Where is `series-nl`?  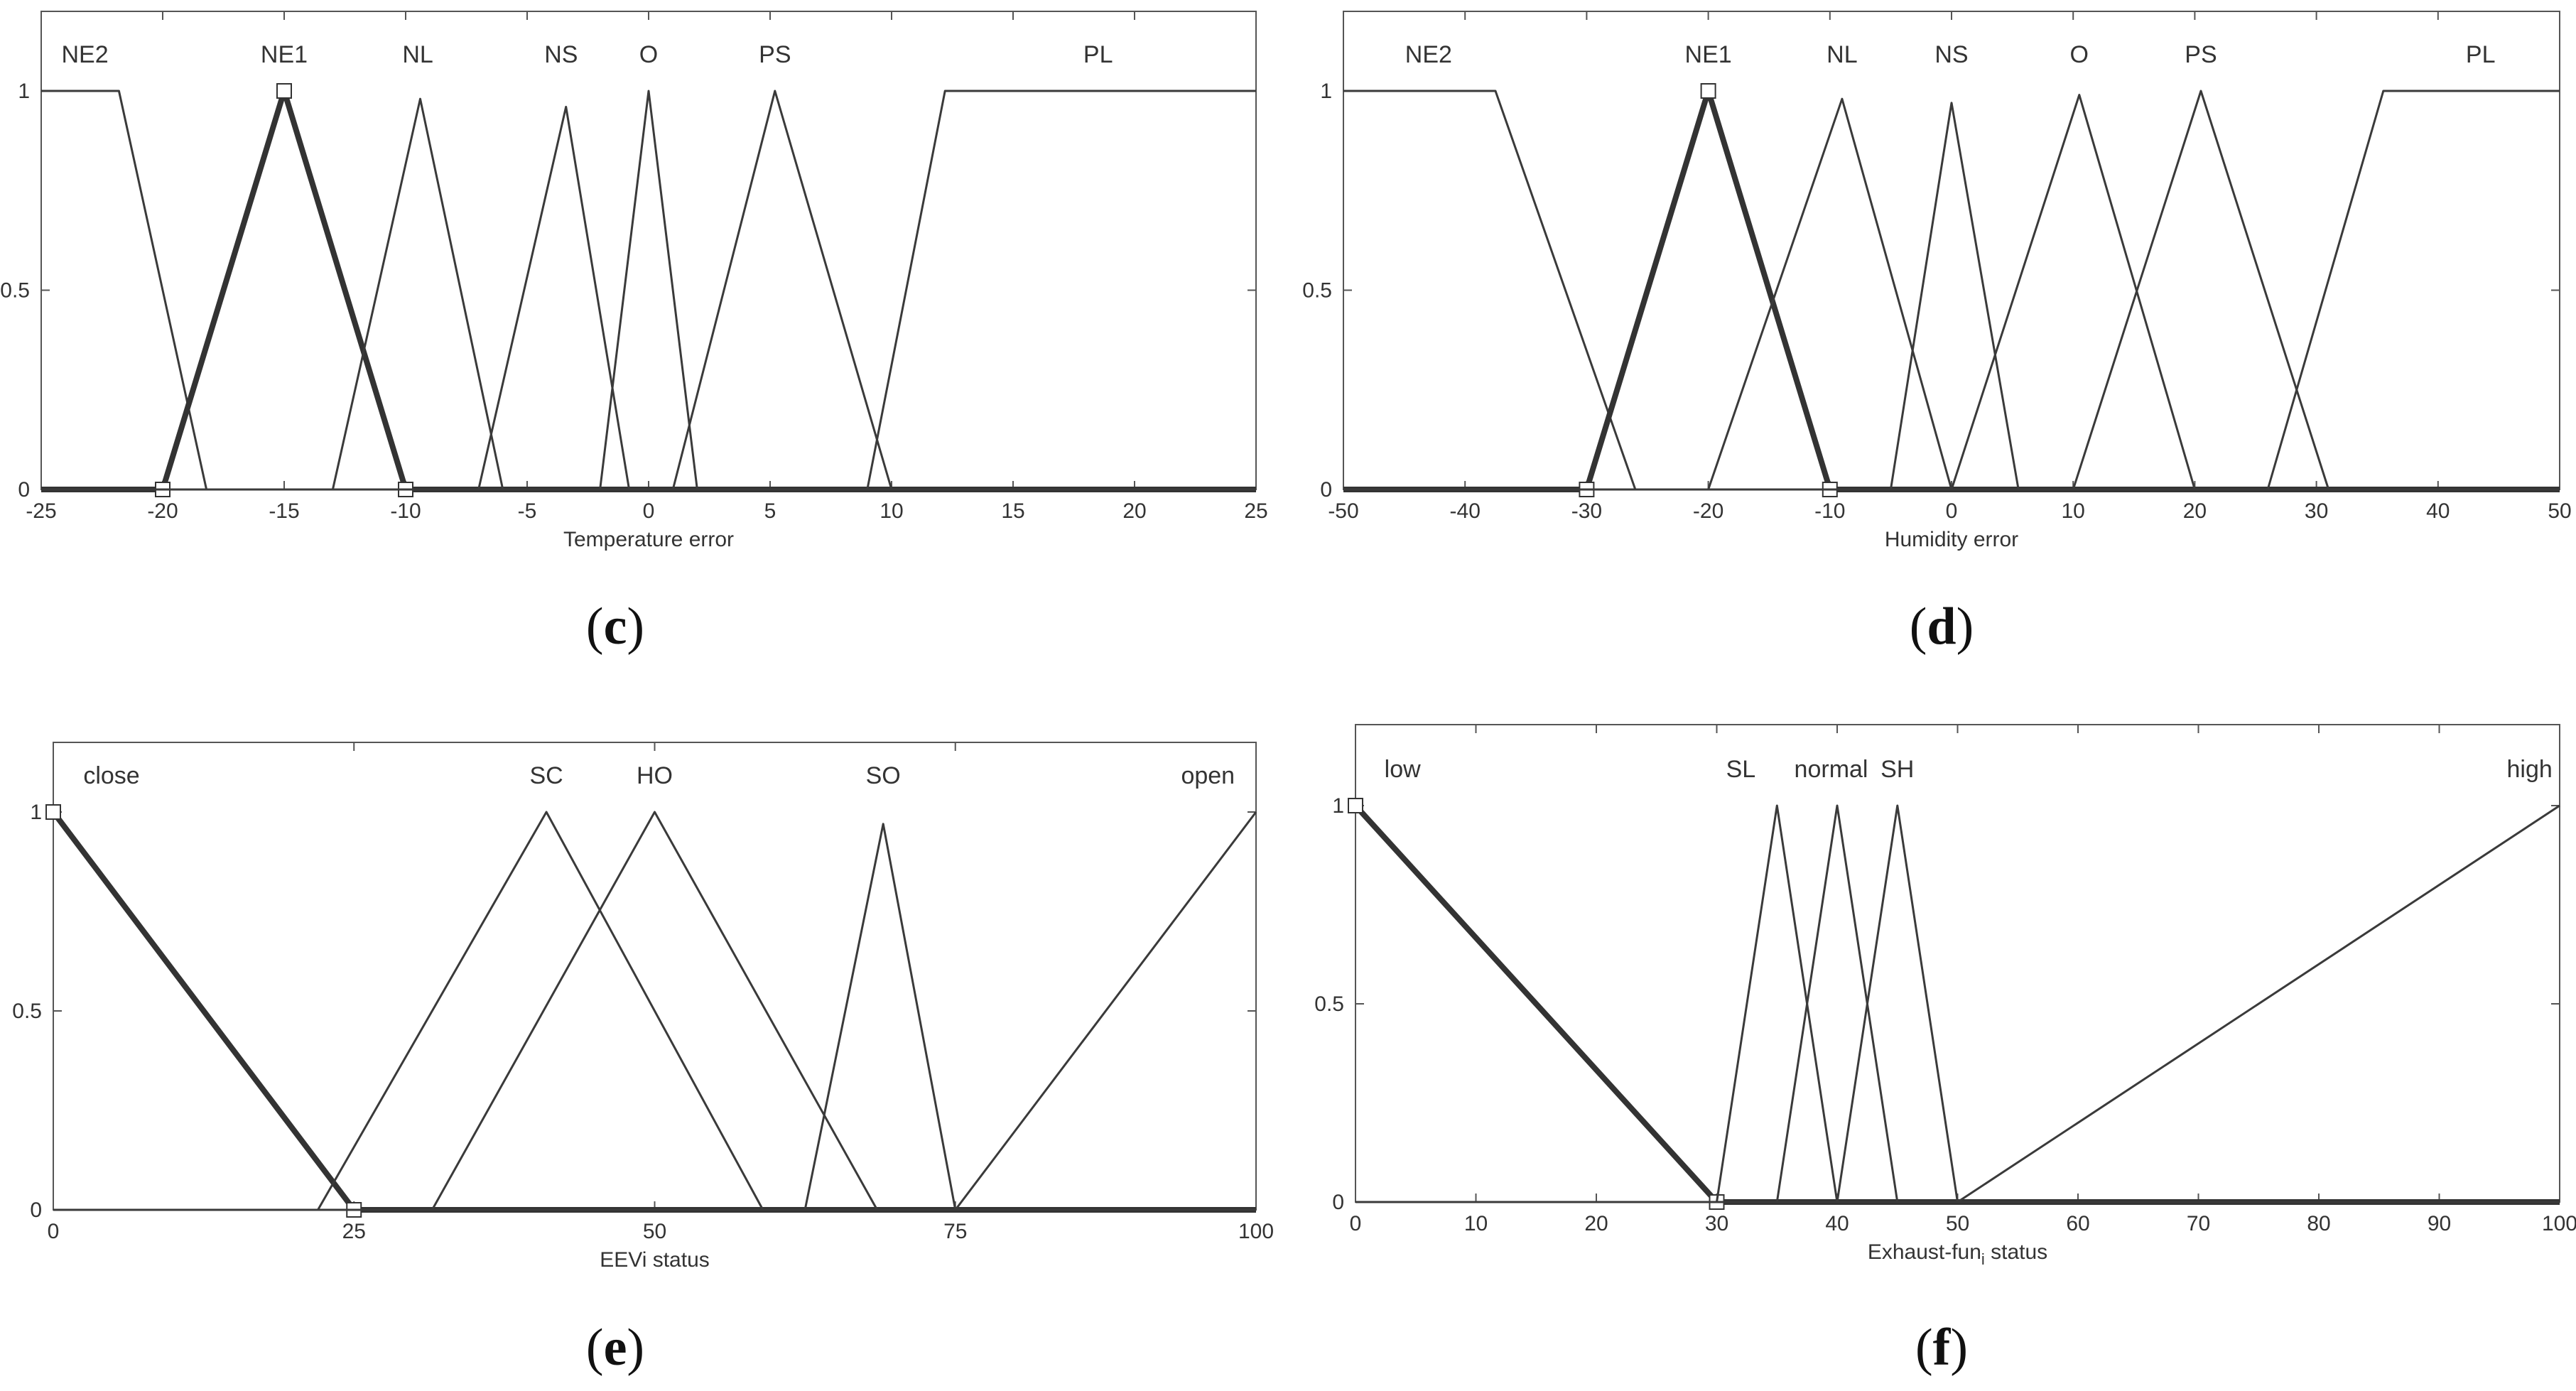 series-nl is located at coordinates (1951, 294).